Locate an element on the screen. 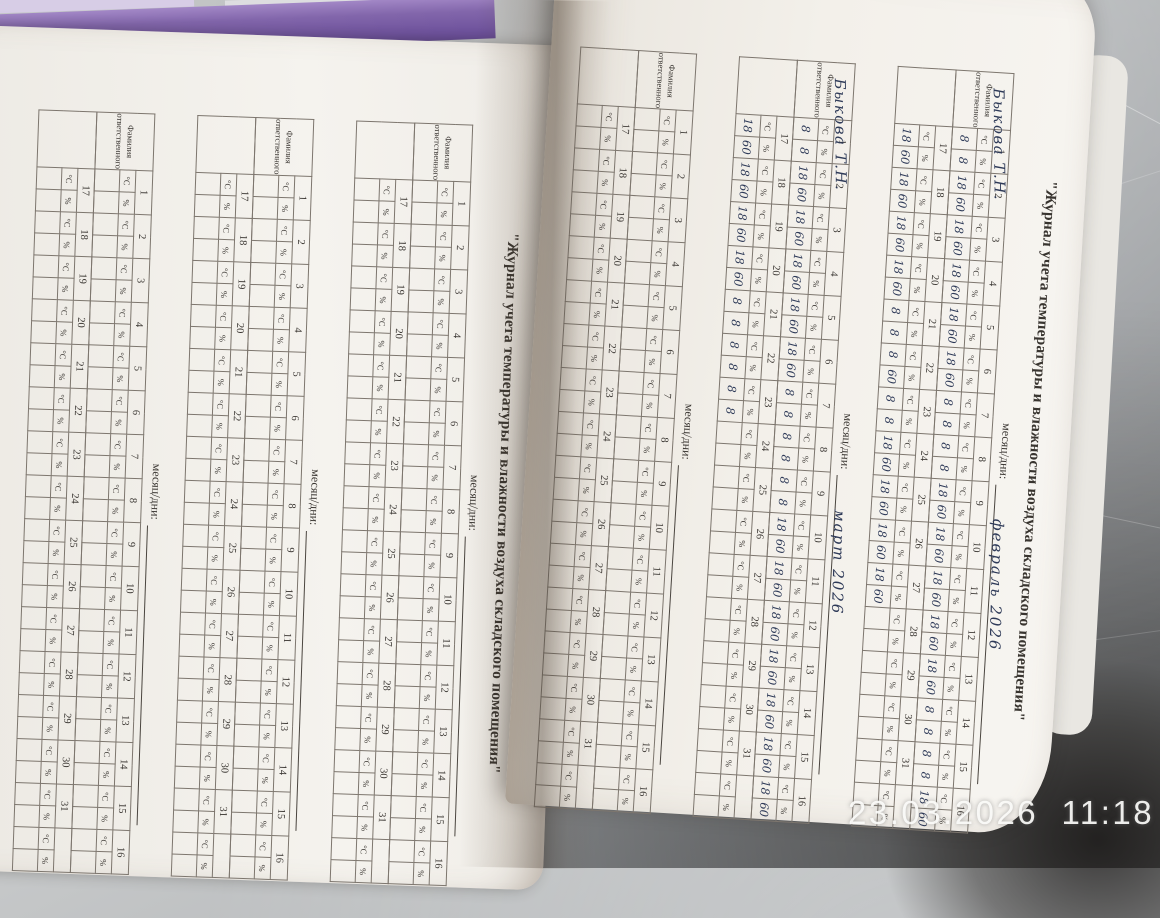 The width and height of the screenshot is (1160, 918). month-underline is located at coordinates (467, 687).